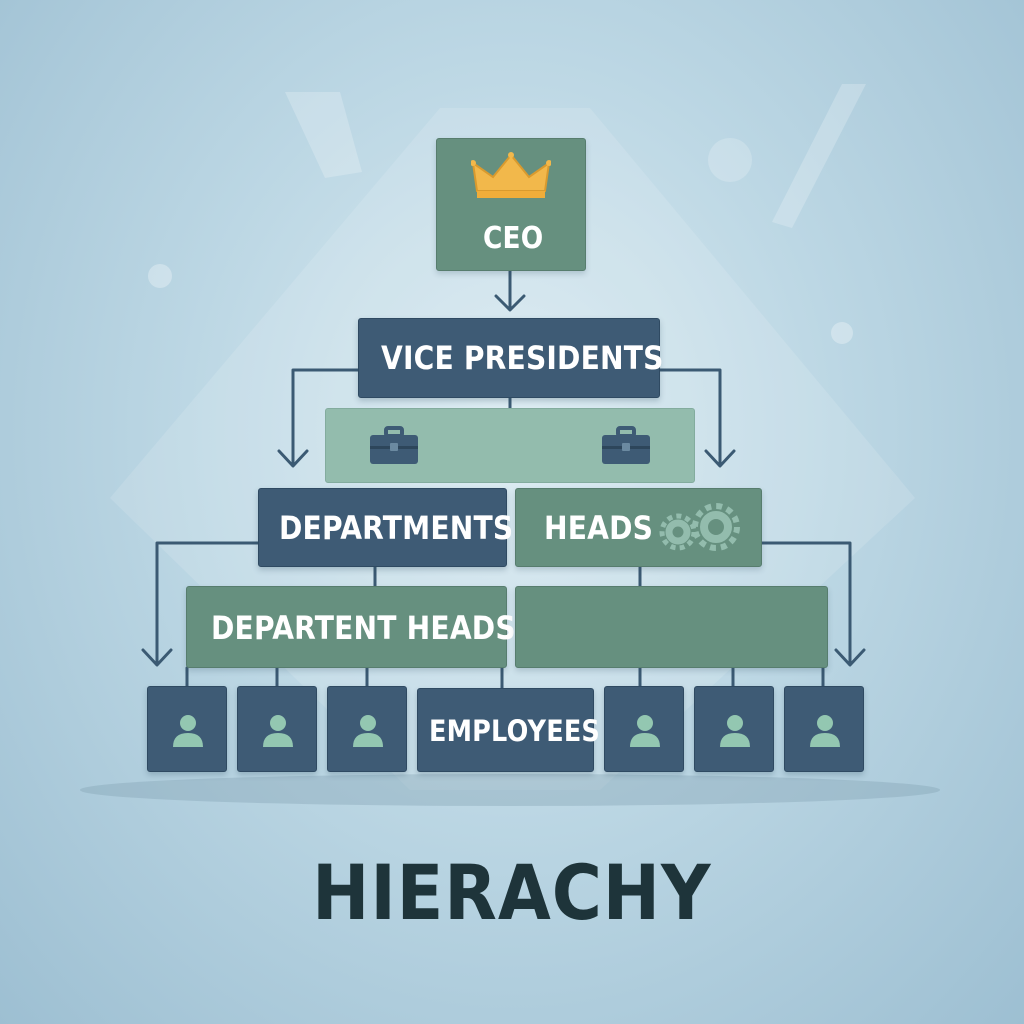 The image size is (1024, 1024). What do you see at coordinates (522, 358) in the screenshot?
I see `vice-presidents-label: VICE PRESIDENTS` at bounding box center [522, 358].